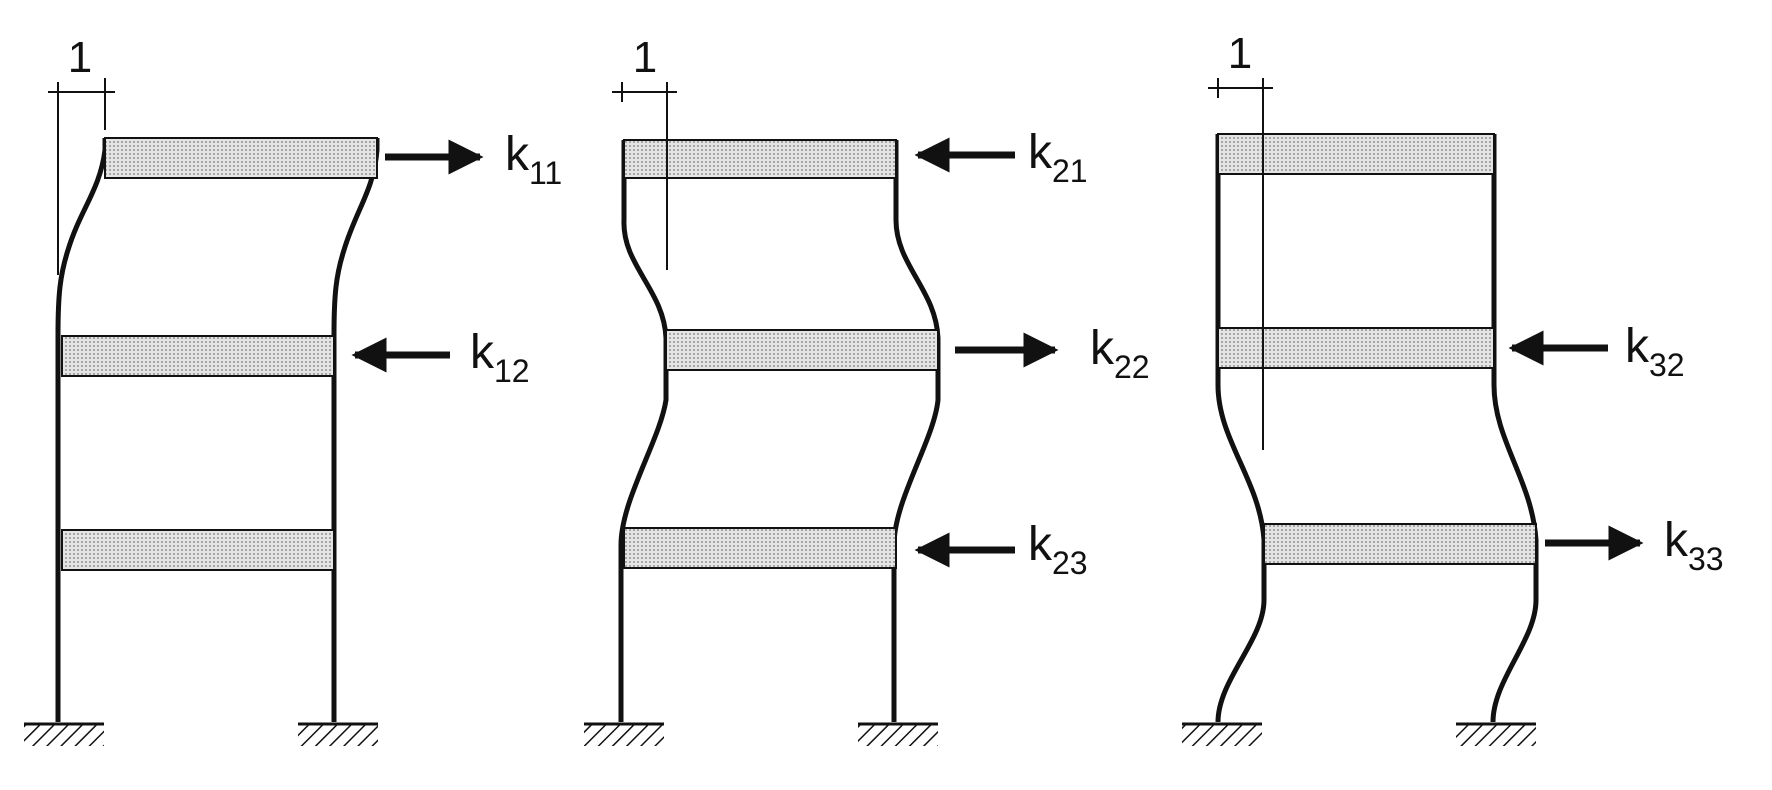 Image resolution: width=1772 pixels, height=790 pixels. I want to click on frame-2-force-label-1: k21, so click(1058, 157).